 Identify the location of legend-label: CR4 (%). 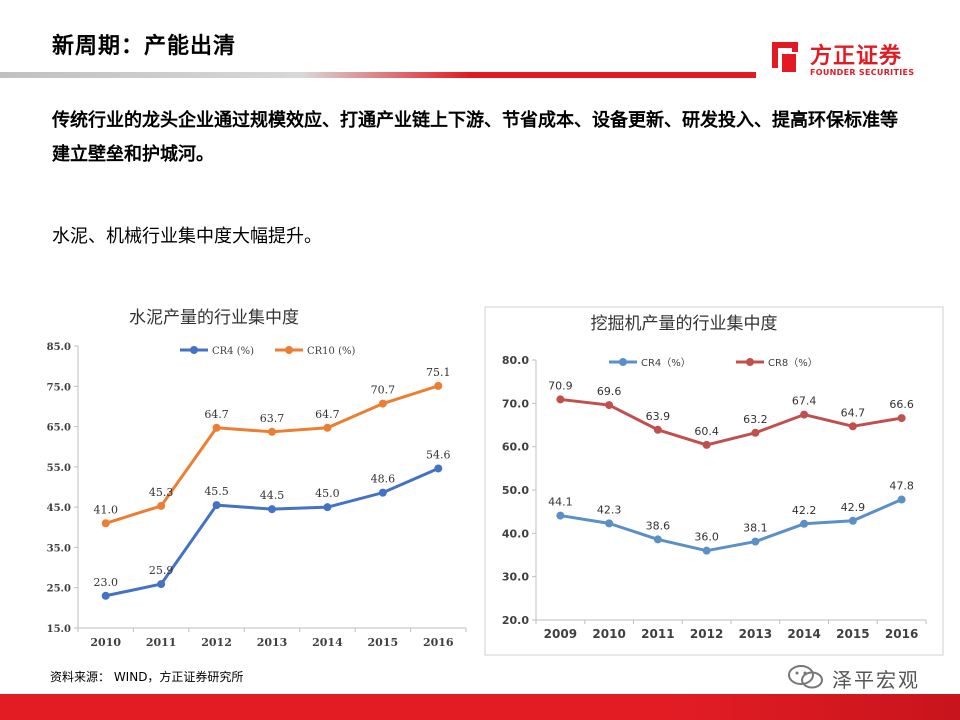
(233, 351).